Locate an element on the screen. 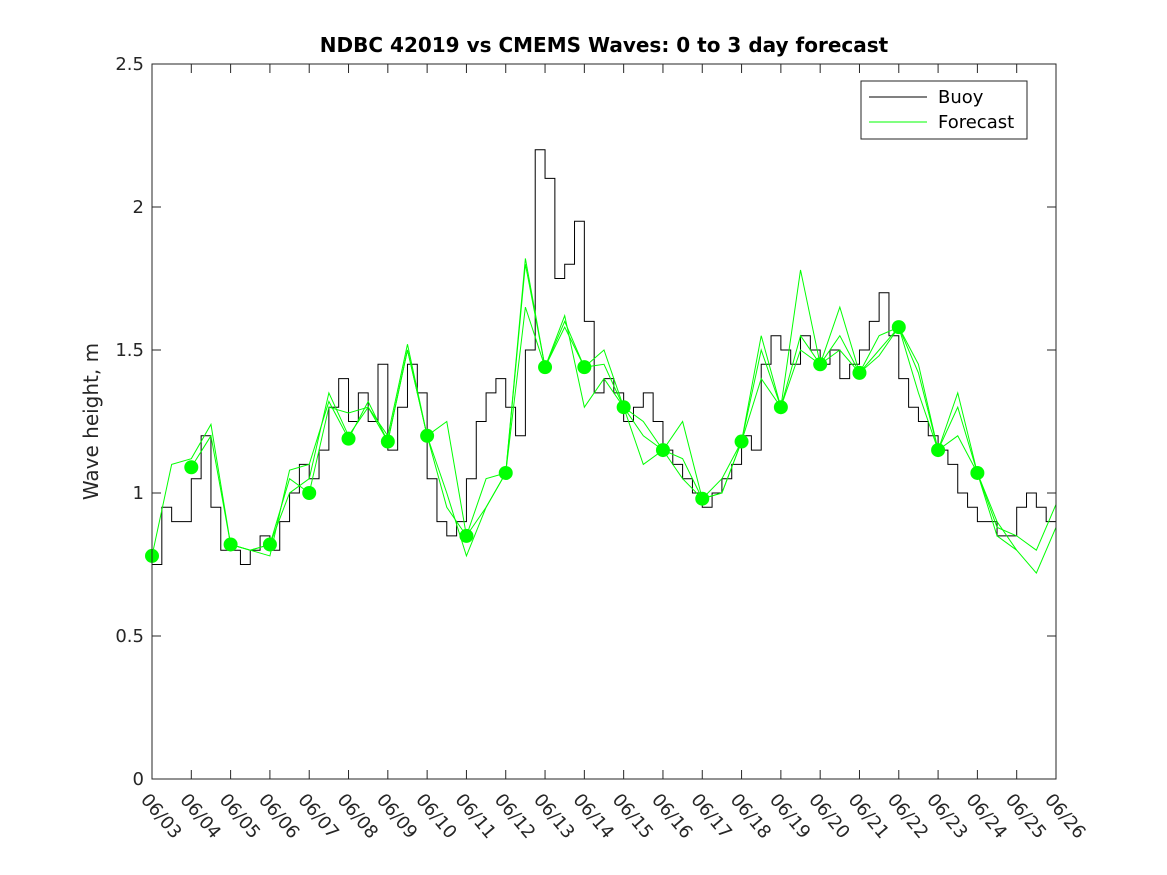 The width and height of the screenshot is (1167, 875). y-tick-label: 0 is located at coordinates (138, 779).